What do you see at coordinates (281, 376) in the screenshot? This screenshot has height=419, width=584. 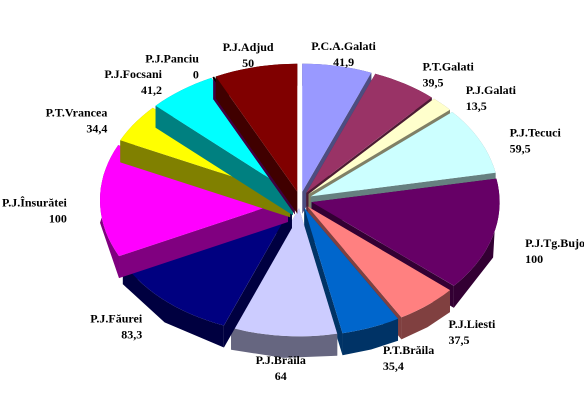 I see `slice-value-label: 64` at bounding box center [281, 376].